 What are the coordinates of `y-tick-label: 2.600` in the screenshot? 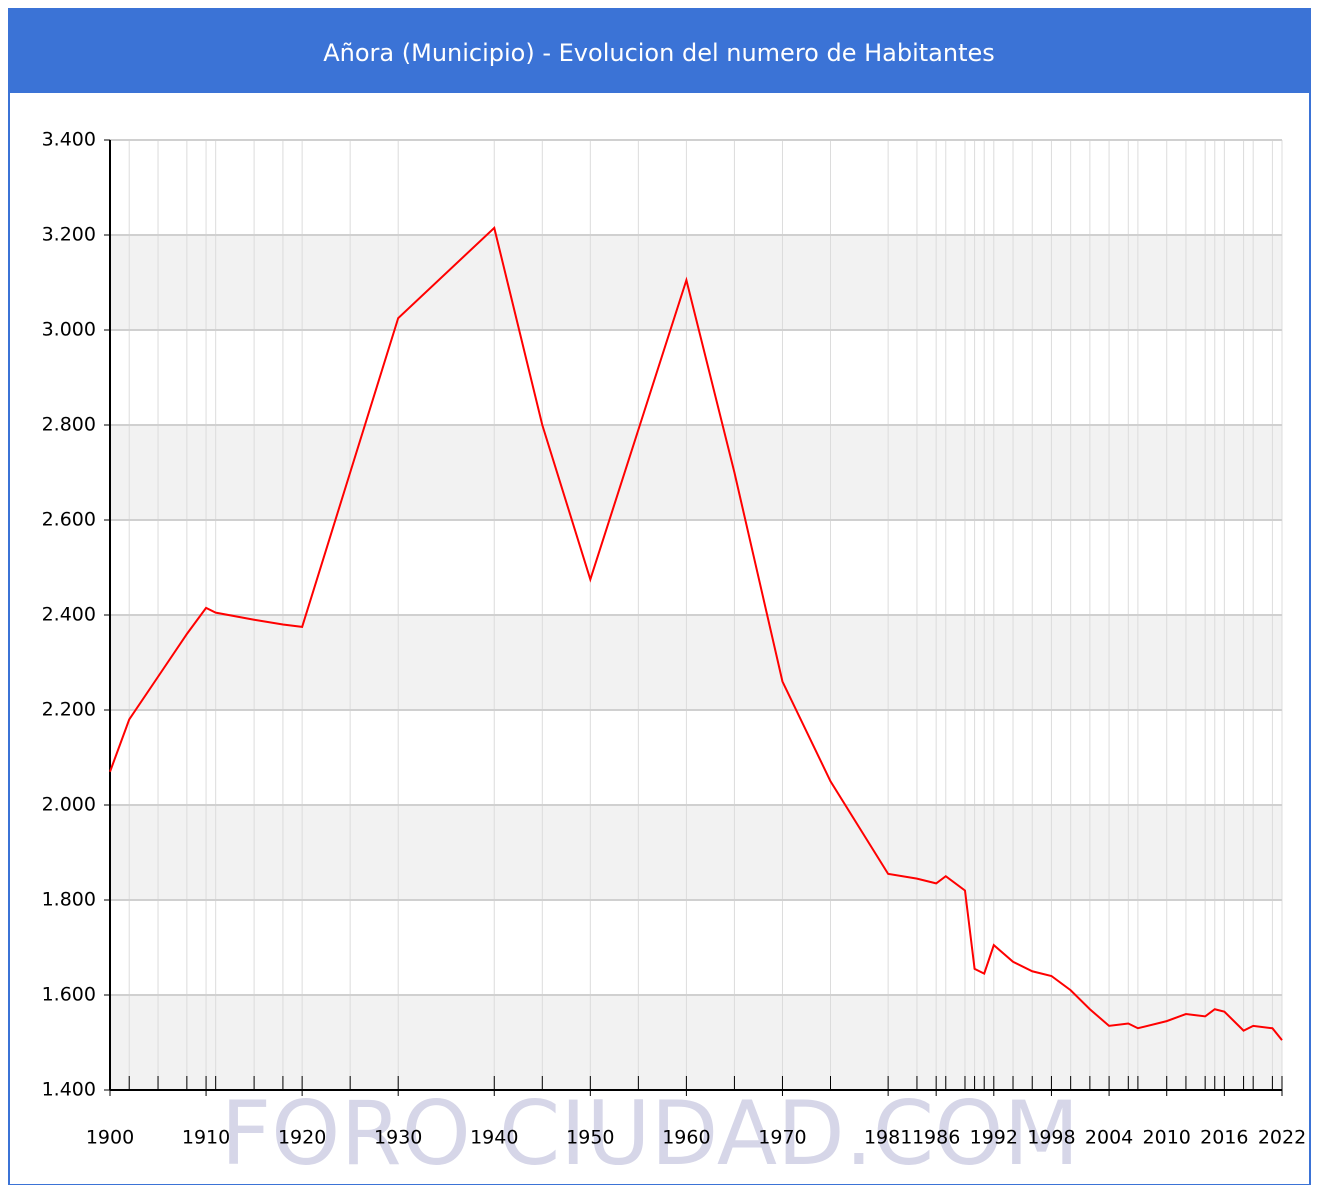 It's located at (69, 520).